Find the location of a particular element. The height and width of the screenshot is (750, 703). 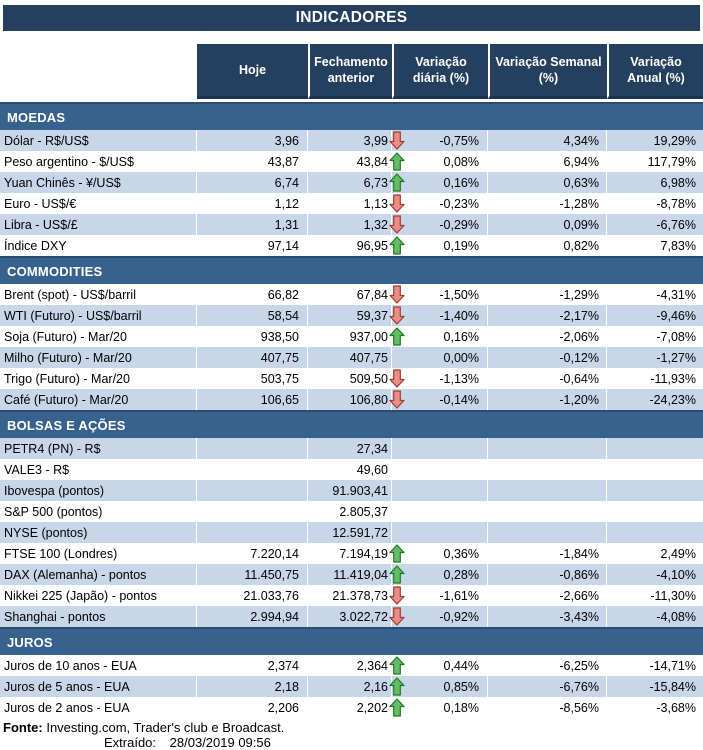

cell-variacao-semanal: 6,94% is located at coordinates (581, 161).